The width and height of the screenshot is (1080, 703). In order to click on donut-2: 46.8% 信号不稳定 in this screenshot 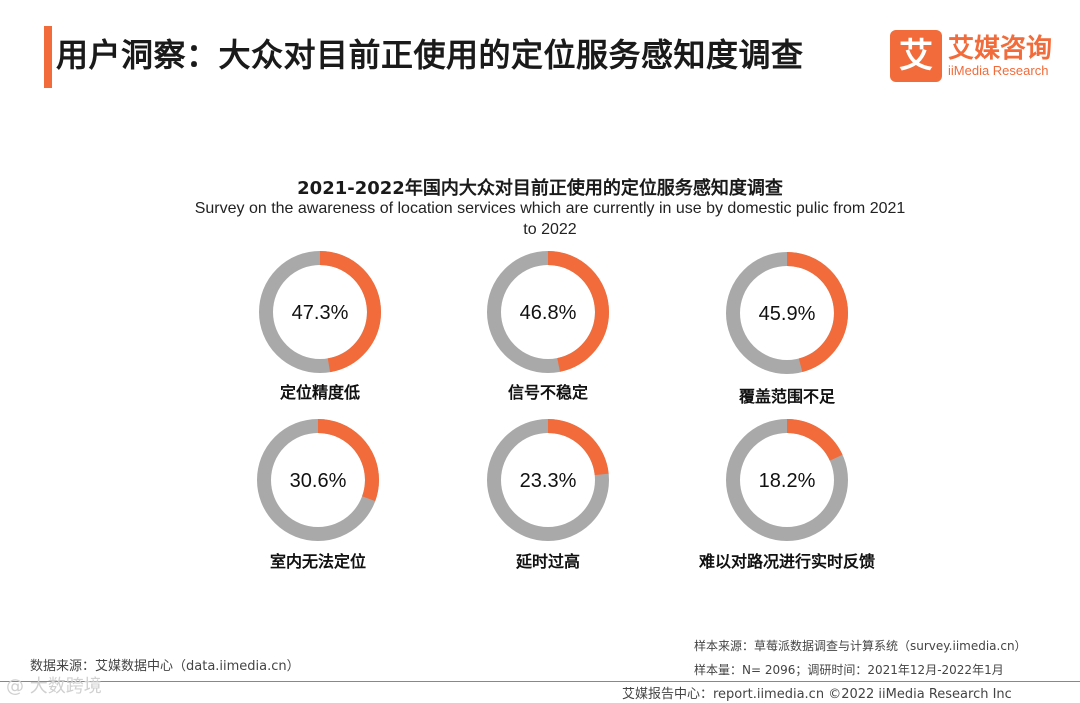, I will do `click(548, 326)`.